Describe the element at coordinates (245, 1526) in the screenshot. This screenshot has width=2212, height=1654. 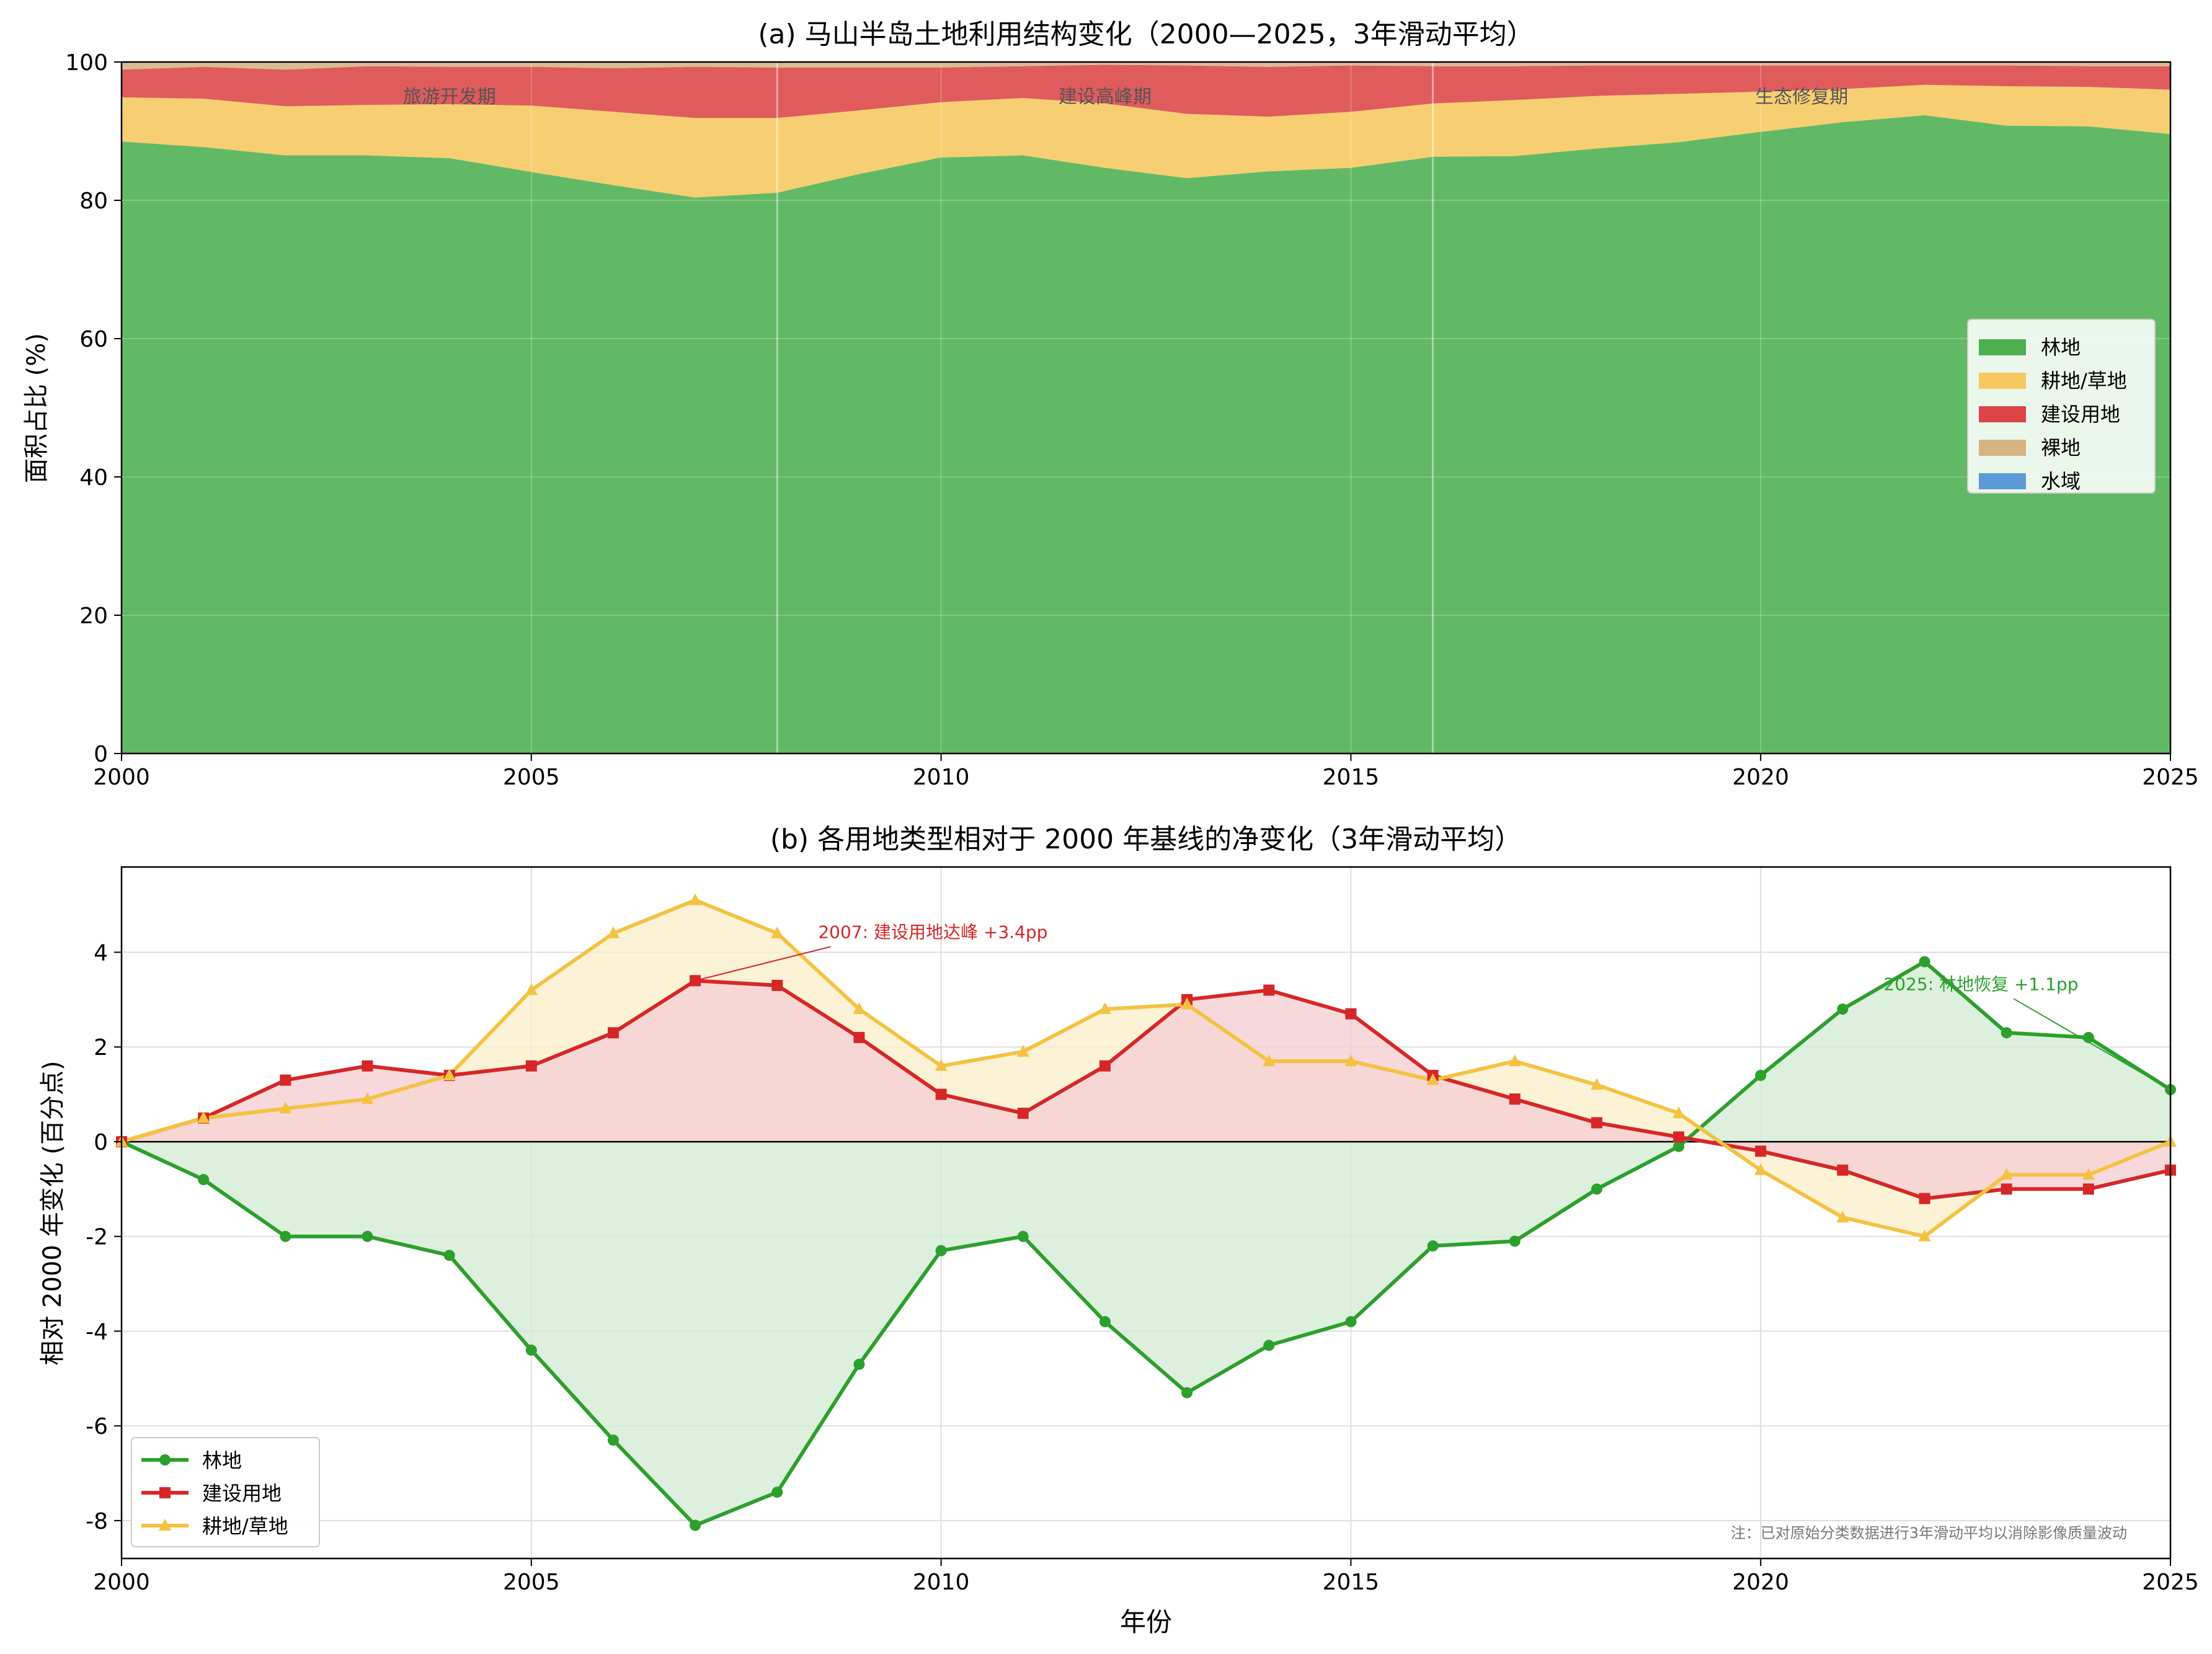
I see `b-legend-label-2: 耕地/草地` at that location.